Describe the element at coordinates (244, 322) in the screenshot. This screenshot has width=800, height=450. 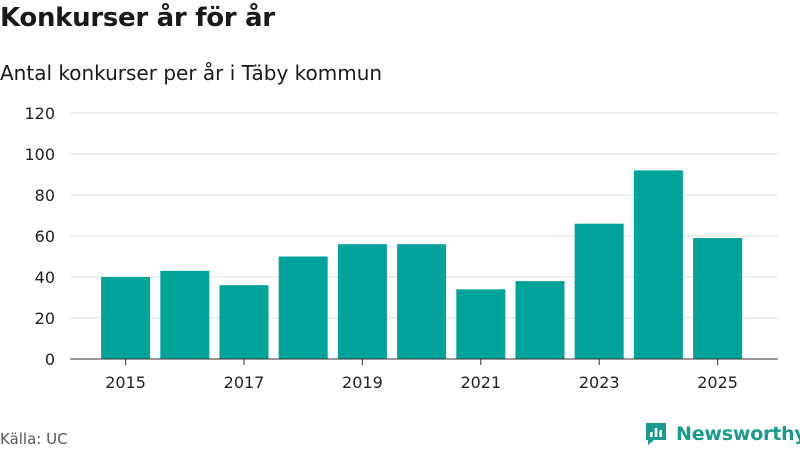
I see `bar-2017` at that location.